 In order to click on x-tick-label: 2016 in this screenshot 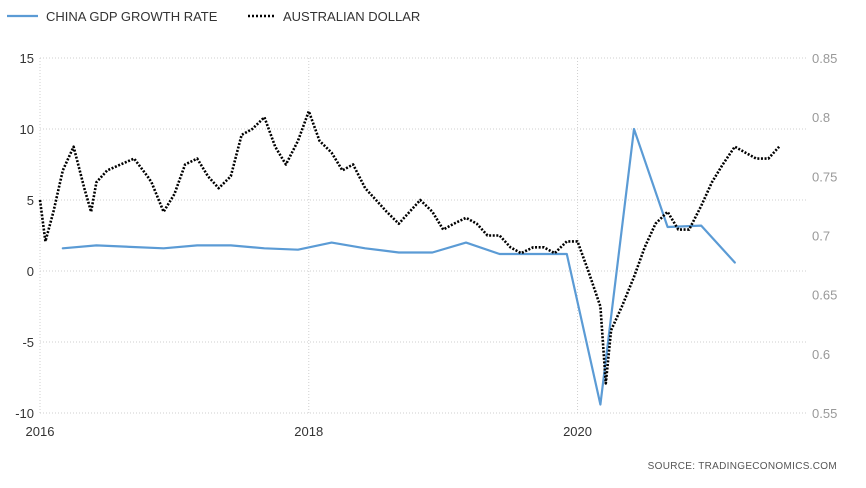, I will do `click(40, 431)`.